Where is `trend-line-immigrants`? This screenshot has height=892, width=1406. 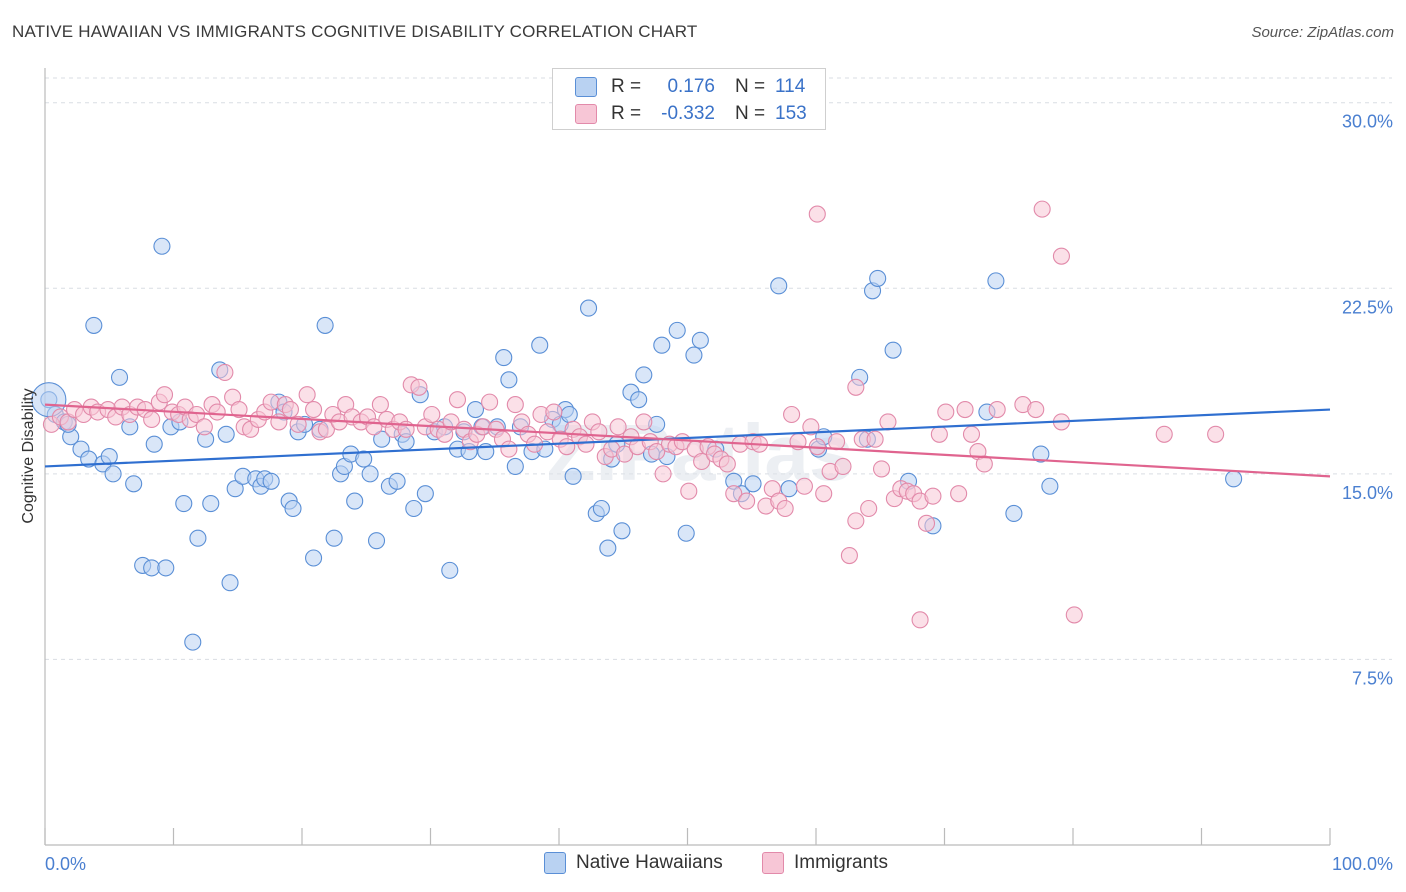 trend-line-immigrants is located at coordinates (687, 440).